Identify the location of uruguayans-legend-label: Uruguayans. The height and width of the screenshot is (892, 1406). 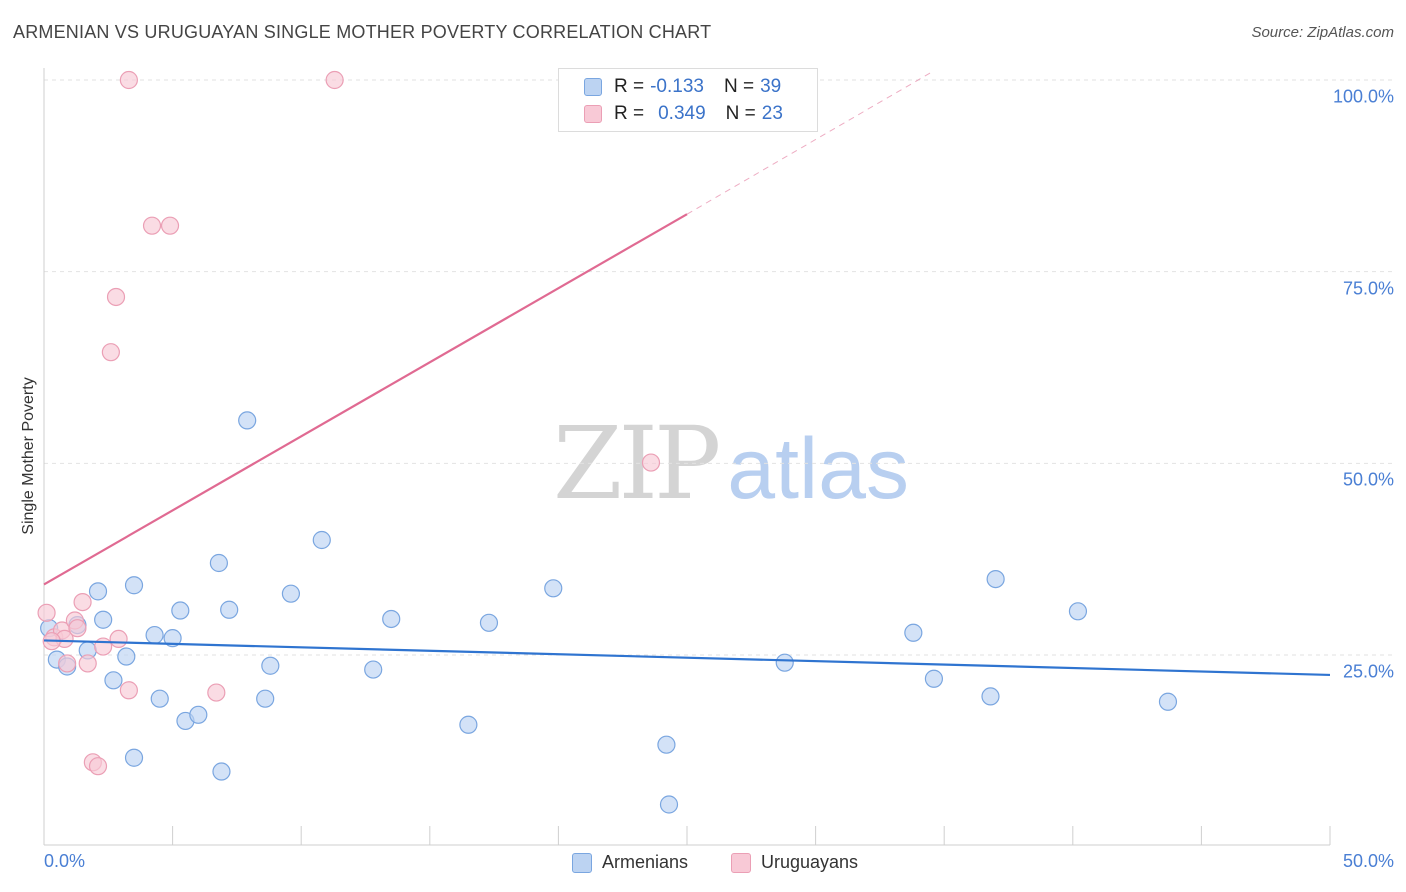
(810, 862).